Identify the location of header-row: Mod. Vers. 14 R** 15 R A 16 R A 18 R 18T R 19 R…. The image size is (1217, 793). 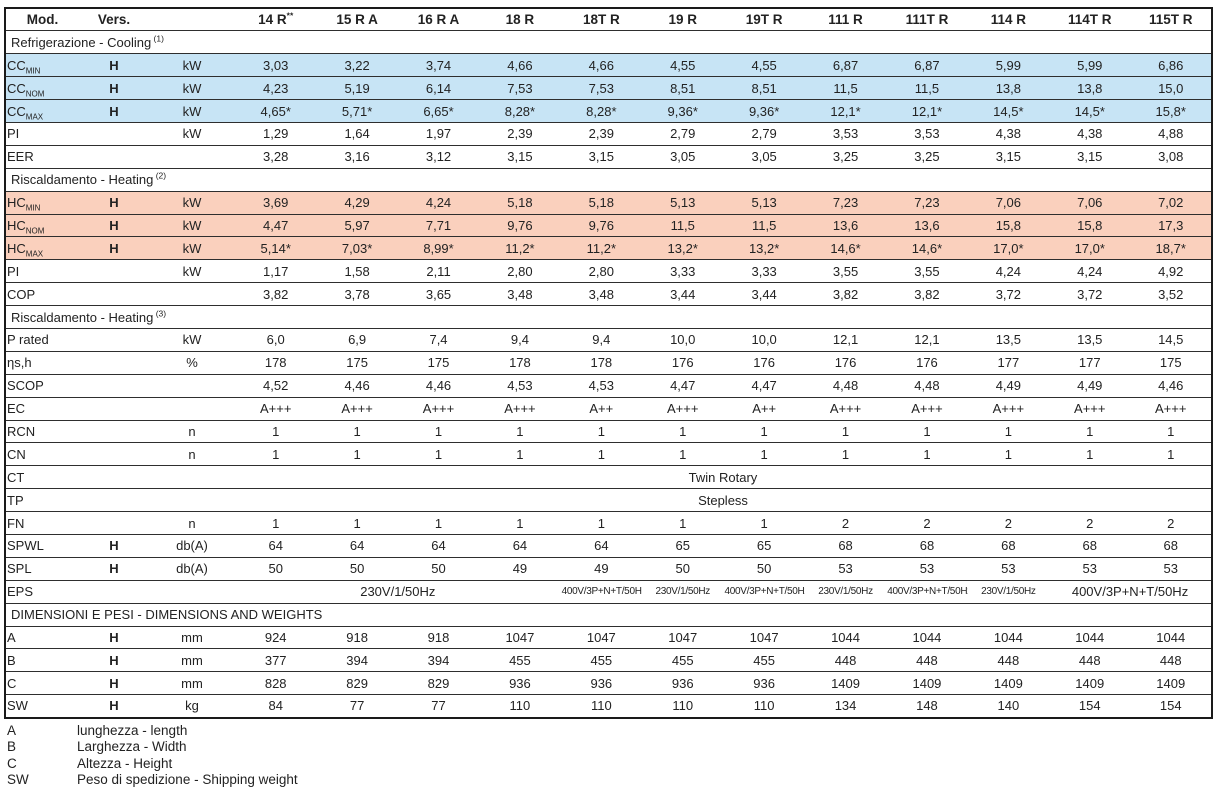
(608, 20).